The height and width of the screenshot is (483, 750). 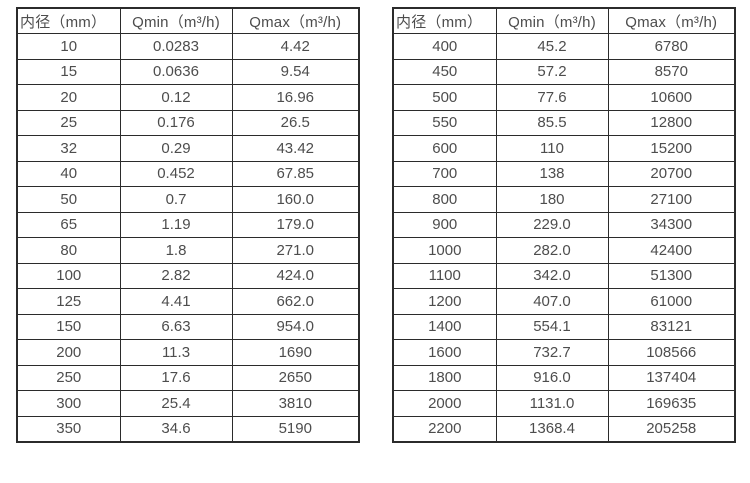 I want to click on table-row: 900 229.0 34300, so click(x=564, y=224).